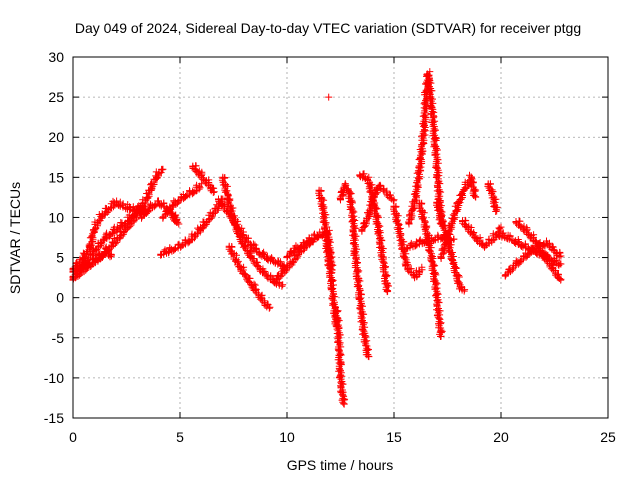 This screenshot has width=640, height=480. I want to click on y-tick-label: 30, so click(56, 57).